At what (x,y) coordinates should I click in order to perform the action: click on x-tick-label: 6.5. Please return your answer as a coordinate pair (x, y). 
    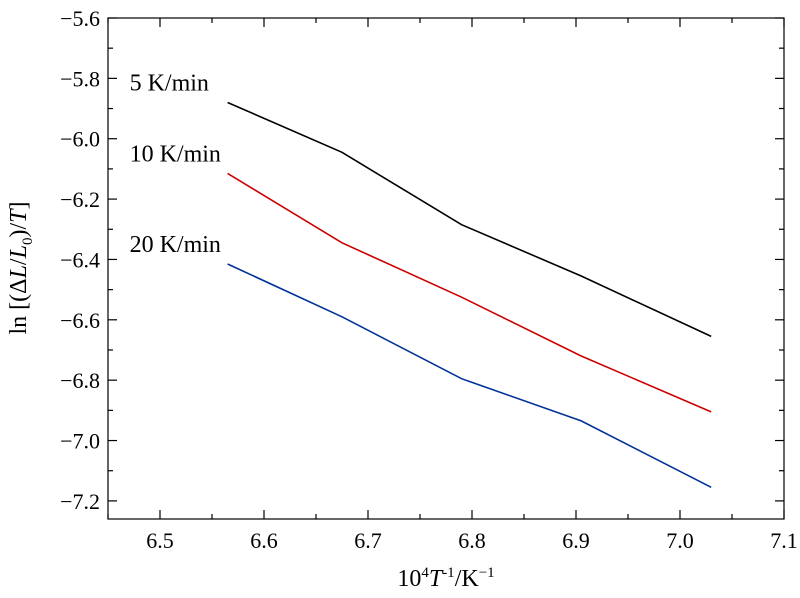
    Looking at the image, I should click on (160, 540).